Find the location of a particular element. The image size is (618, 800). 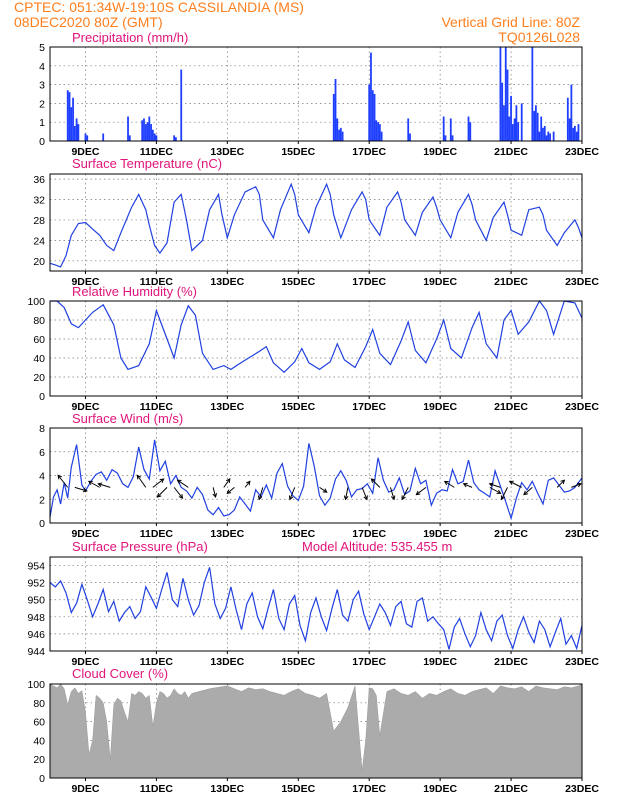

wind-ytick-label: 8 is located at coordinates (42, 429).